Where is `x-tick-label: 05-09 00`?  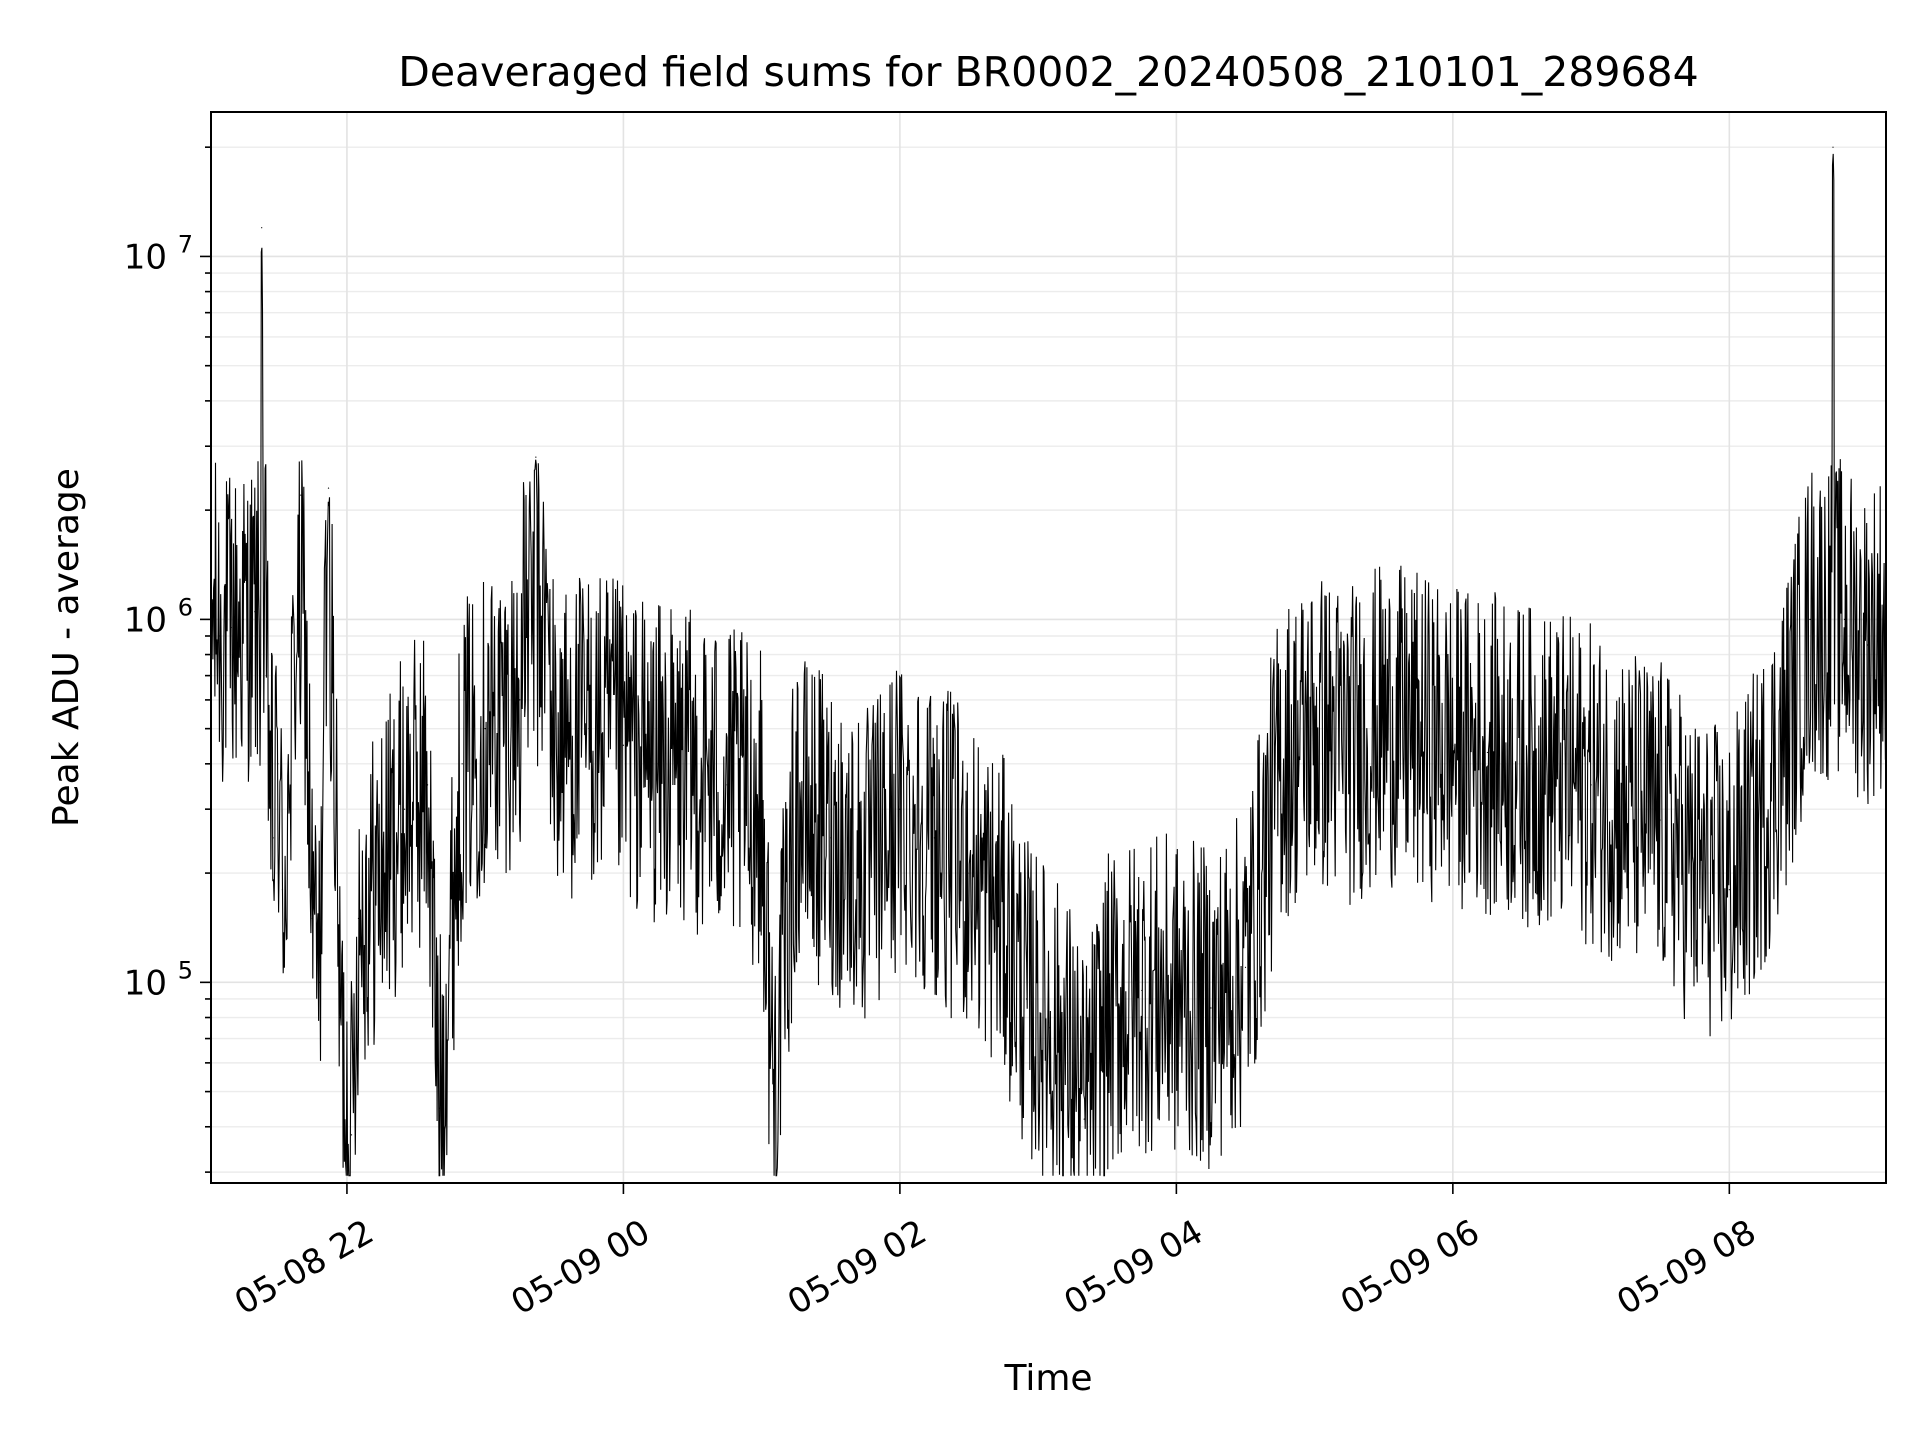 x-tick-label: 05-09 00 is located at coordinates (581, 1267).